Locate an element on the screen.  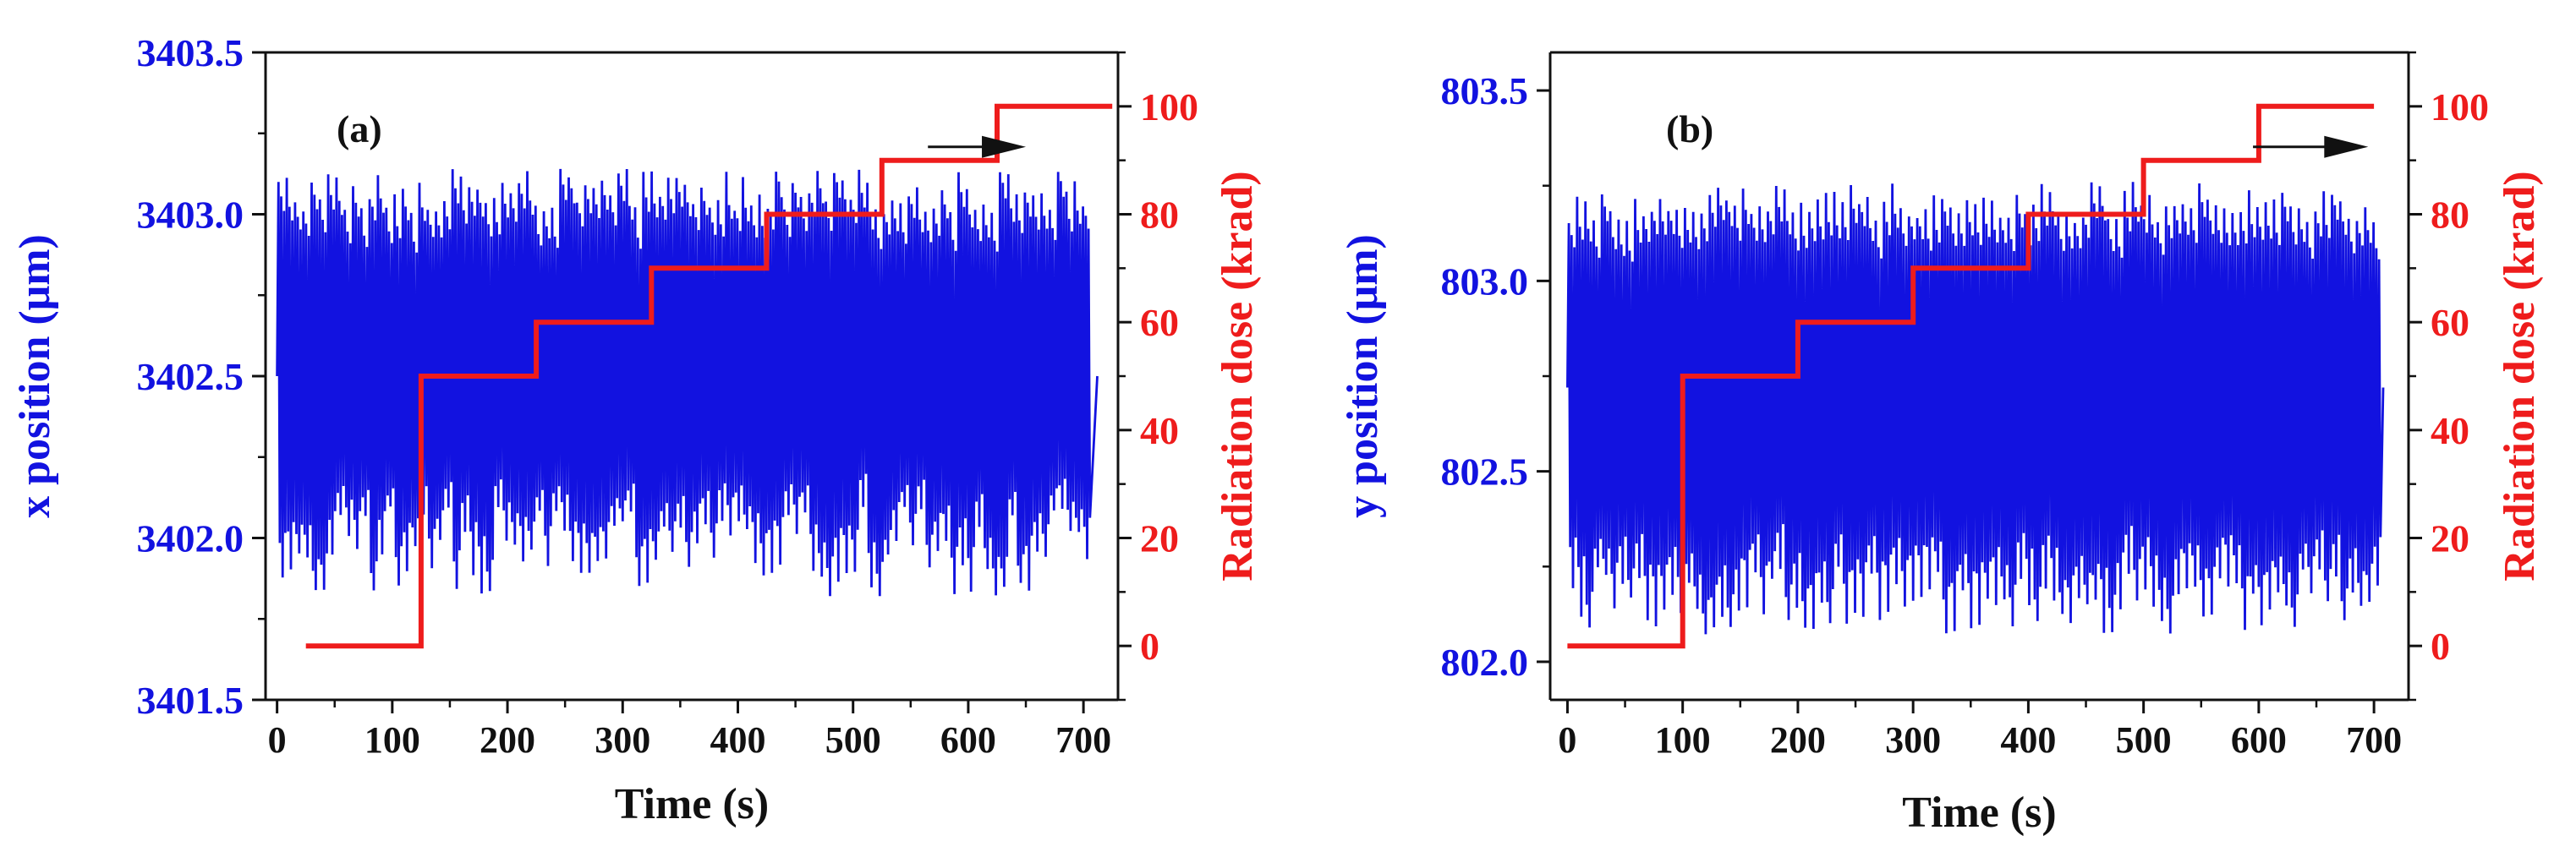
y-left-axis-label: y position (μm) is located at coordinates (1363, 376).